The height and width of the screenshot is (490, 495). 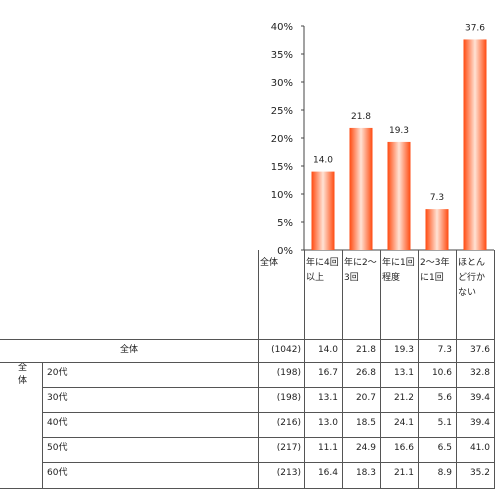 I want to click on table-cell: 18.5, so click(x=365, y=423).